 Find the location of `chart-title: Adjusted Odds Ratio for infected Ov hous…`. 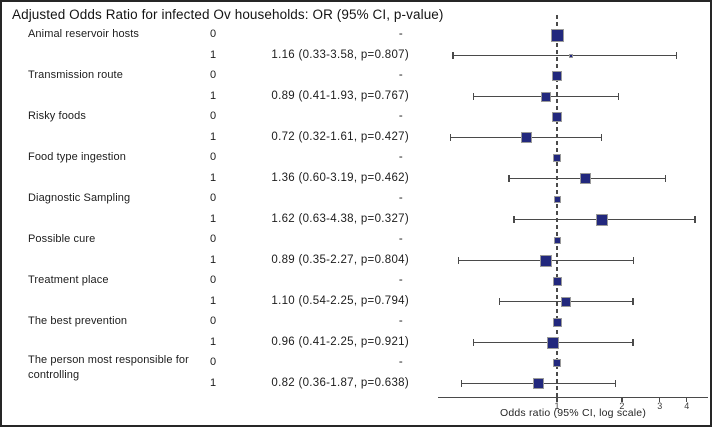

chart-title: Adjusted Odds Ratio for infected Ov hous… is located at coordinates (228, 14).